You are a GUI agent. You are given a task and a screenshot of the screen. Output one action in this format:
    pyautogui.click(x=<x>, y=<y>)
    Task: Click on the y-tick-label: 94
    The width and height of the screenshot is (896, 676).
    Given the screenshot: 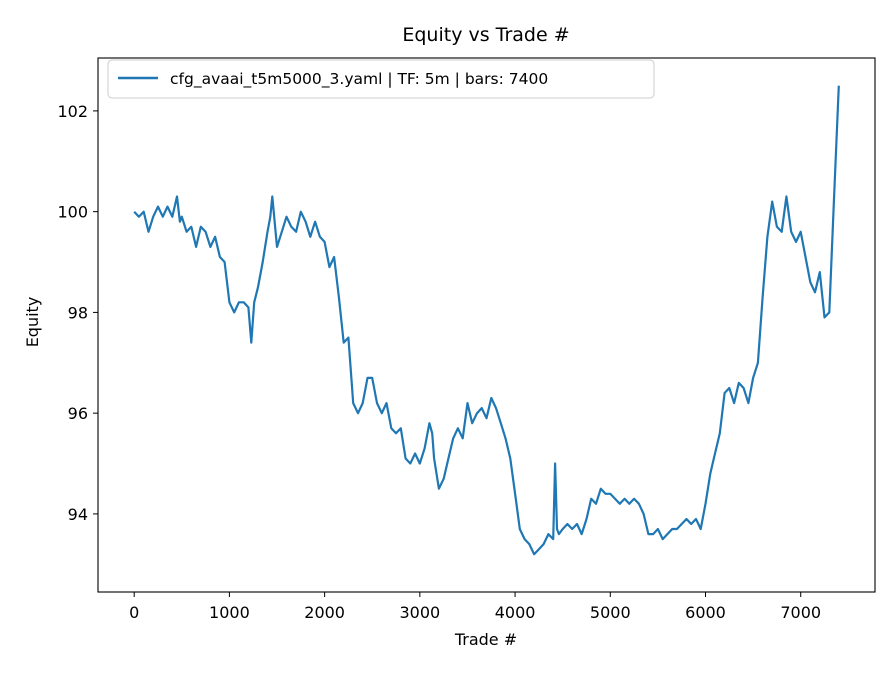 What is the action you would take?
    pyautogui.click(x=78, y=514)
    